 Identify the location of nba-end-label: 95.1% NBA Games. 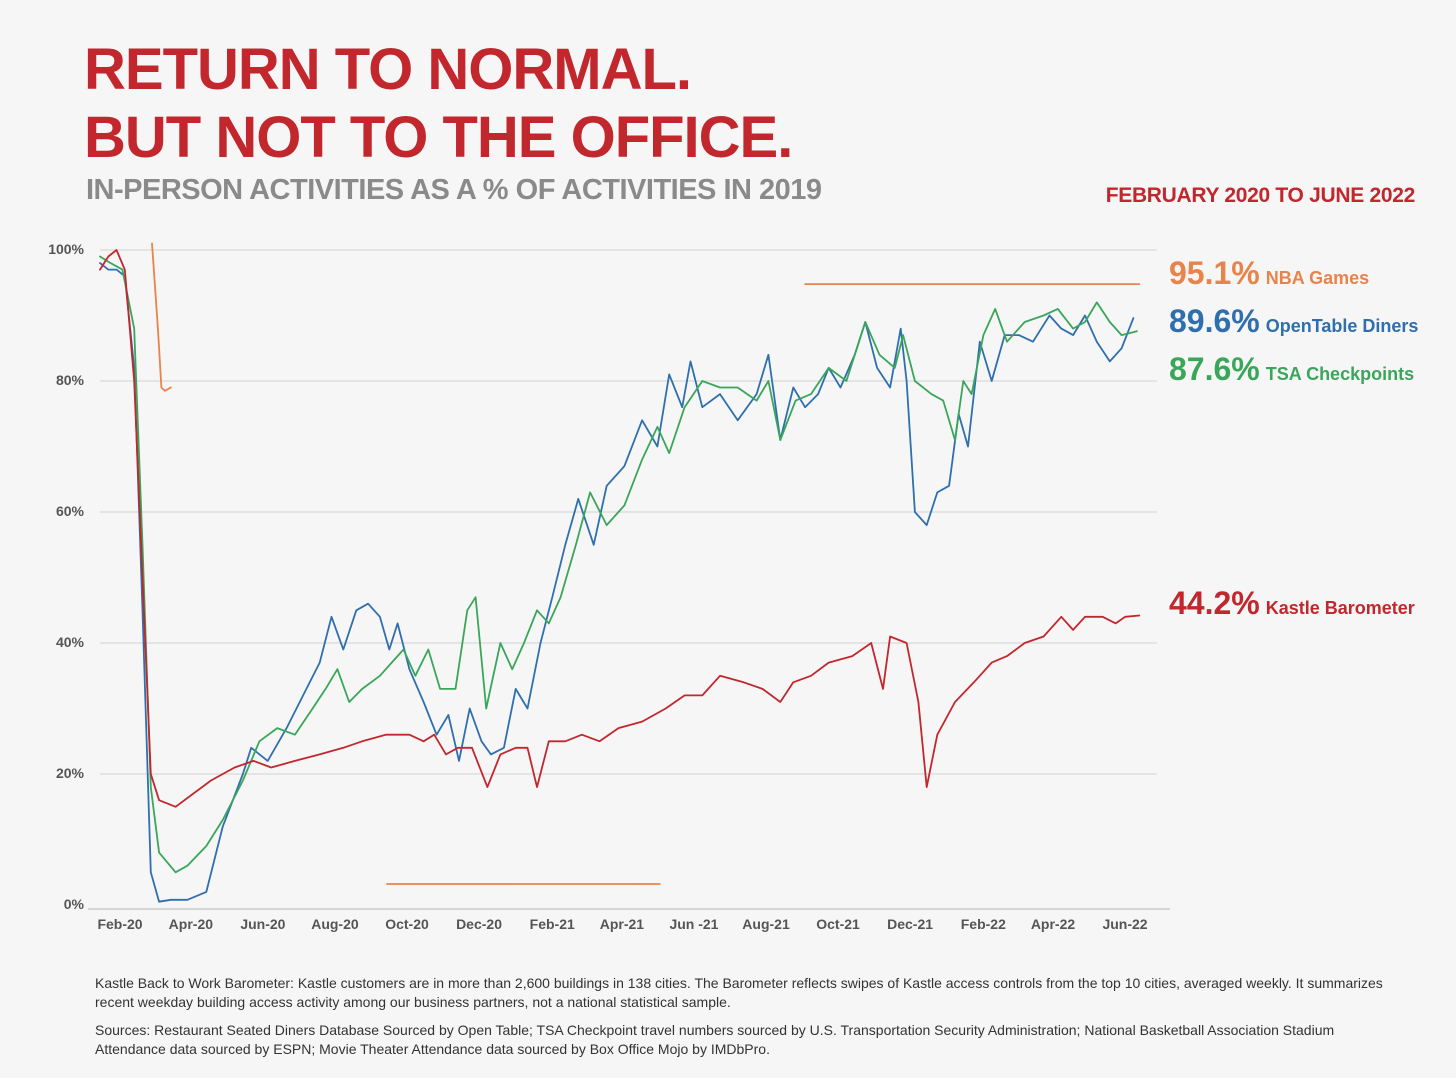
(1269, 273).